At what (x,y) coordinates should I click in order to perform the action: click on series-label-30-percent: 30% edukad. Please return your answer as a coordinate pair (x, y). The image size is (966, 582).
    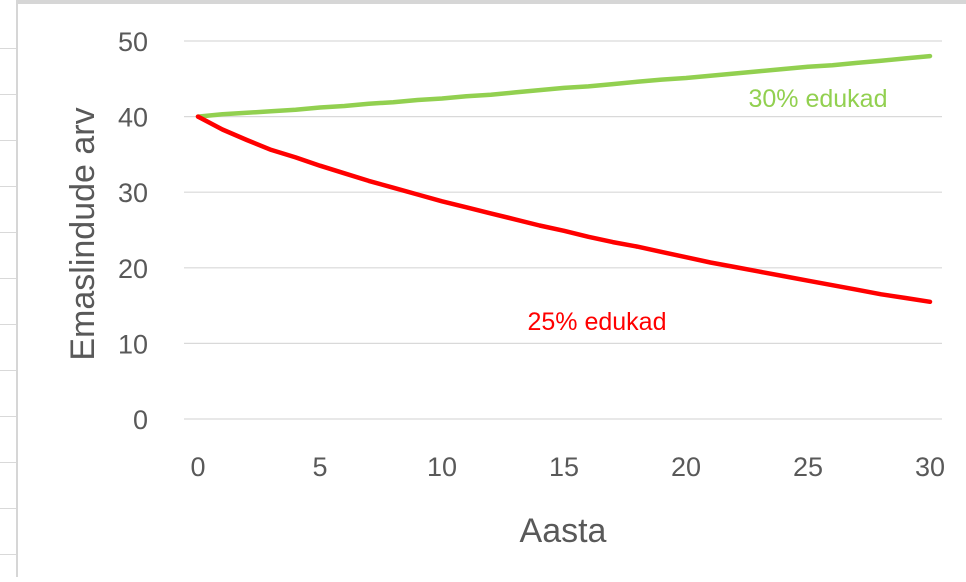
    Looking at the image, I should click on (817, 99).